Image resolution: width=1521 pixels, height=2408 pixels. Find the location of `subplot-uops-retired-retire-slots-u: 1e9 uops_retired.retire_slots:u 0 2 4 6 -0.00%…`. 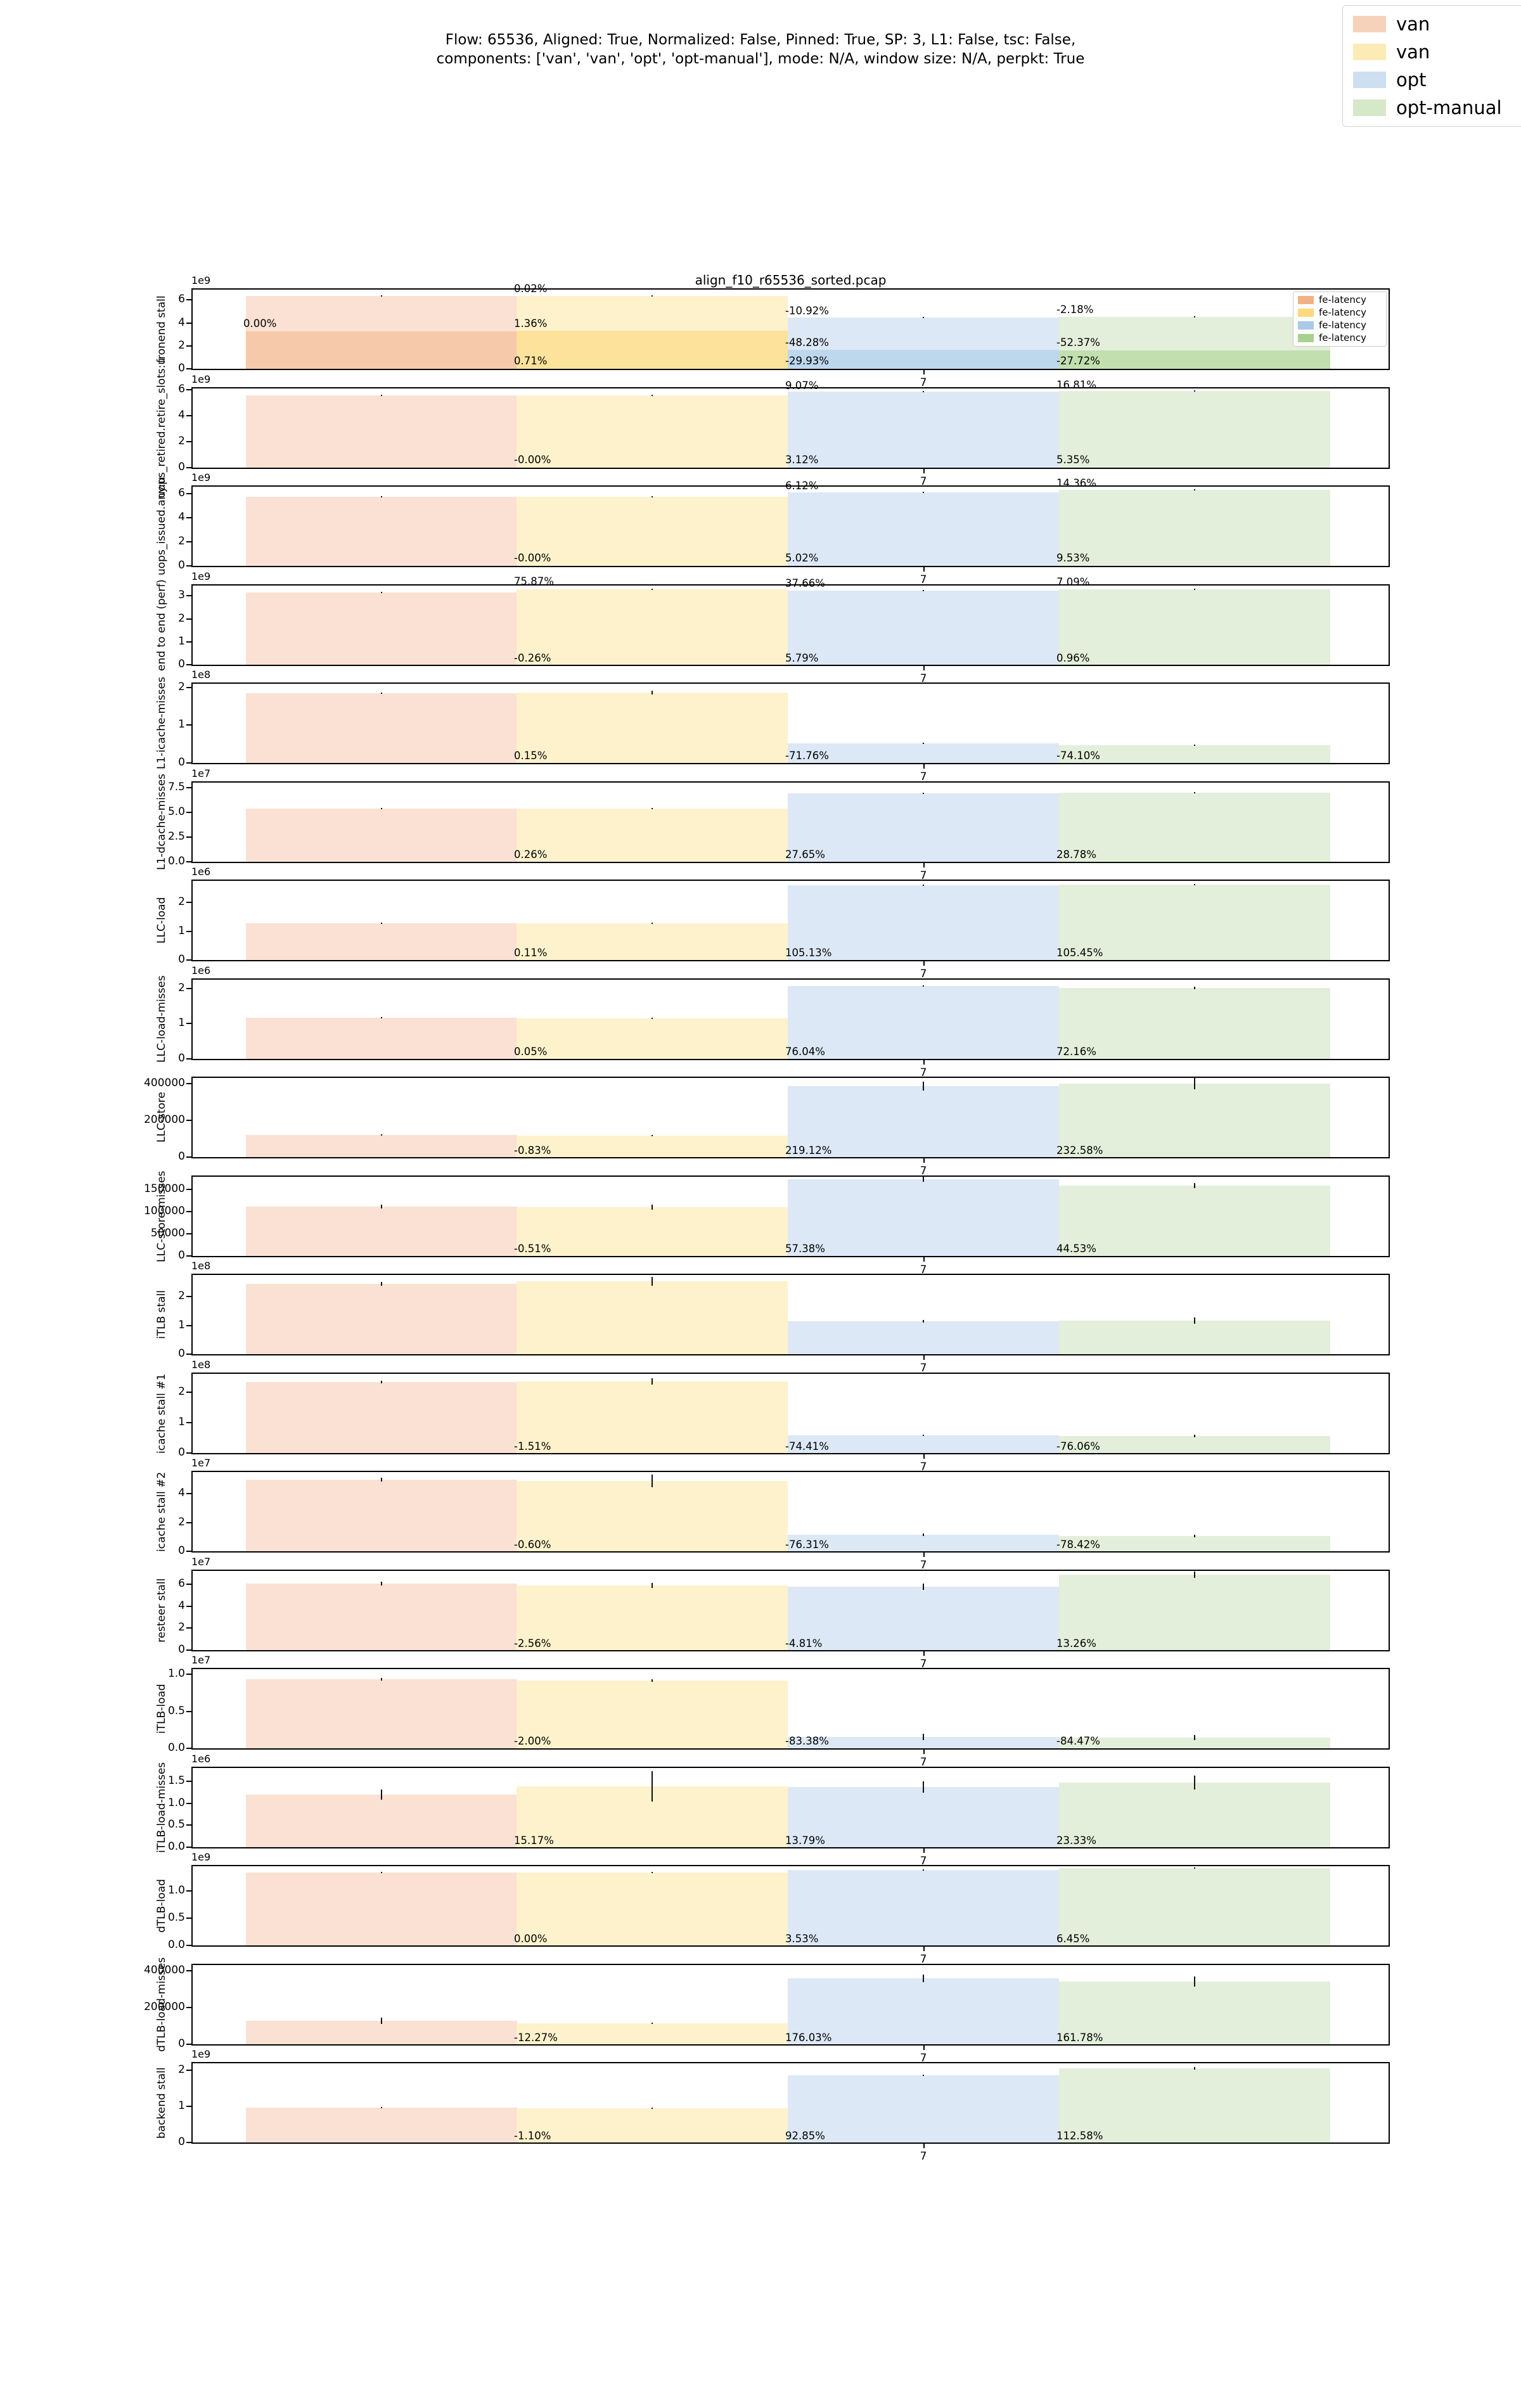

subplot-uops-retired-retire-slots-u: 1e9 uops_retired.retire_slots:u 0 2 4 6 -0.00%… is located at coordinates (773, 428).